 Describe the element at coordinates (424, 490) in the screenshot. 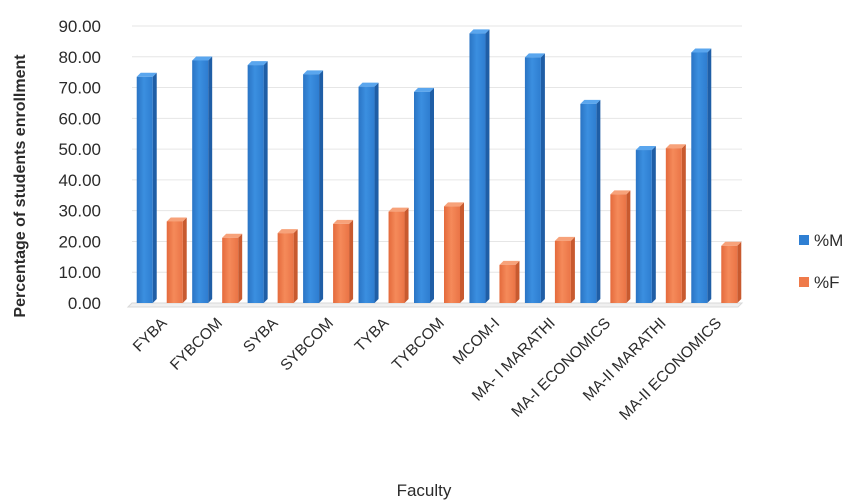

I see `x-axis-title: Faculty` at that location.